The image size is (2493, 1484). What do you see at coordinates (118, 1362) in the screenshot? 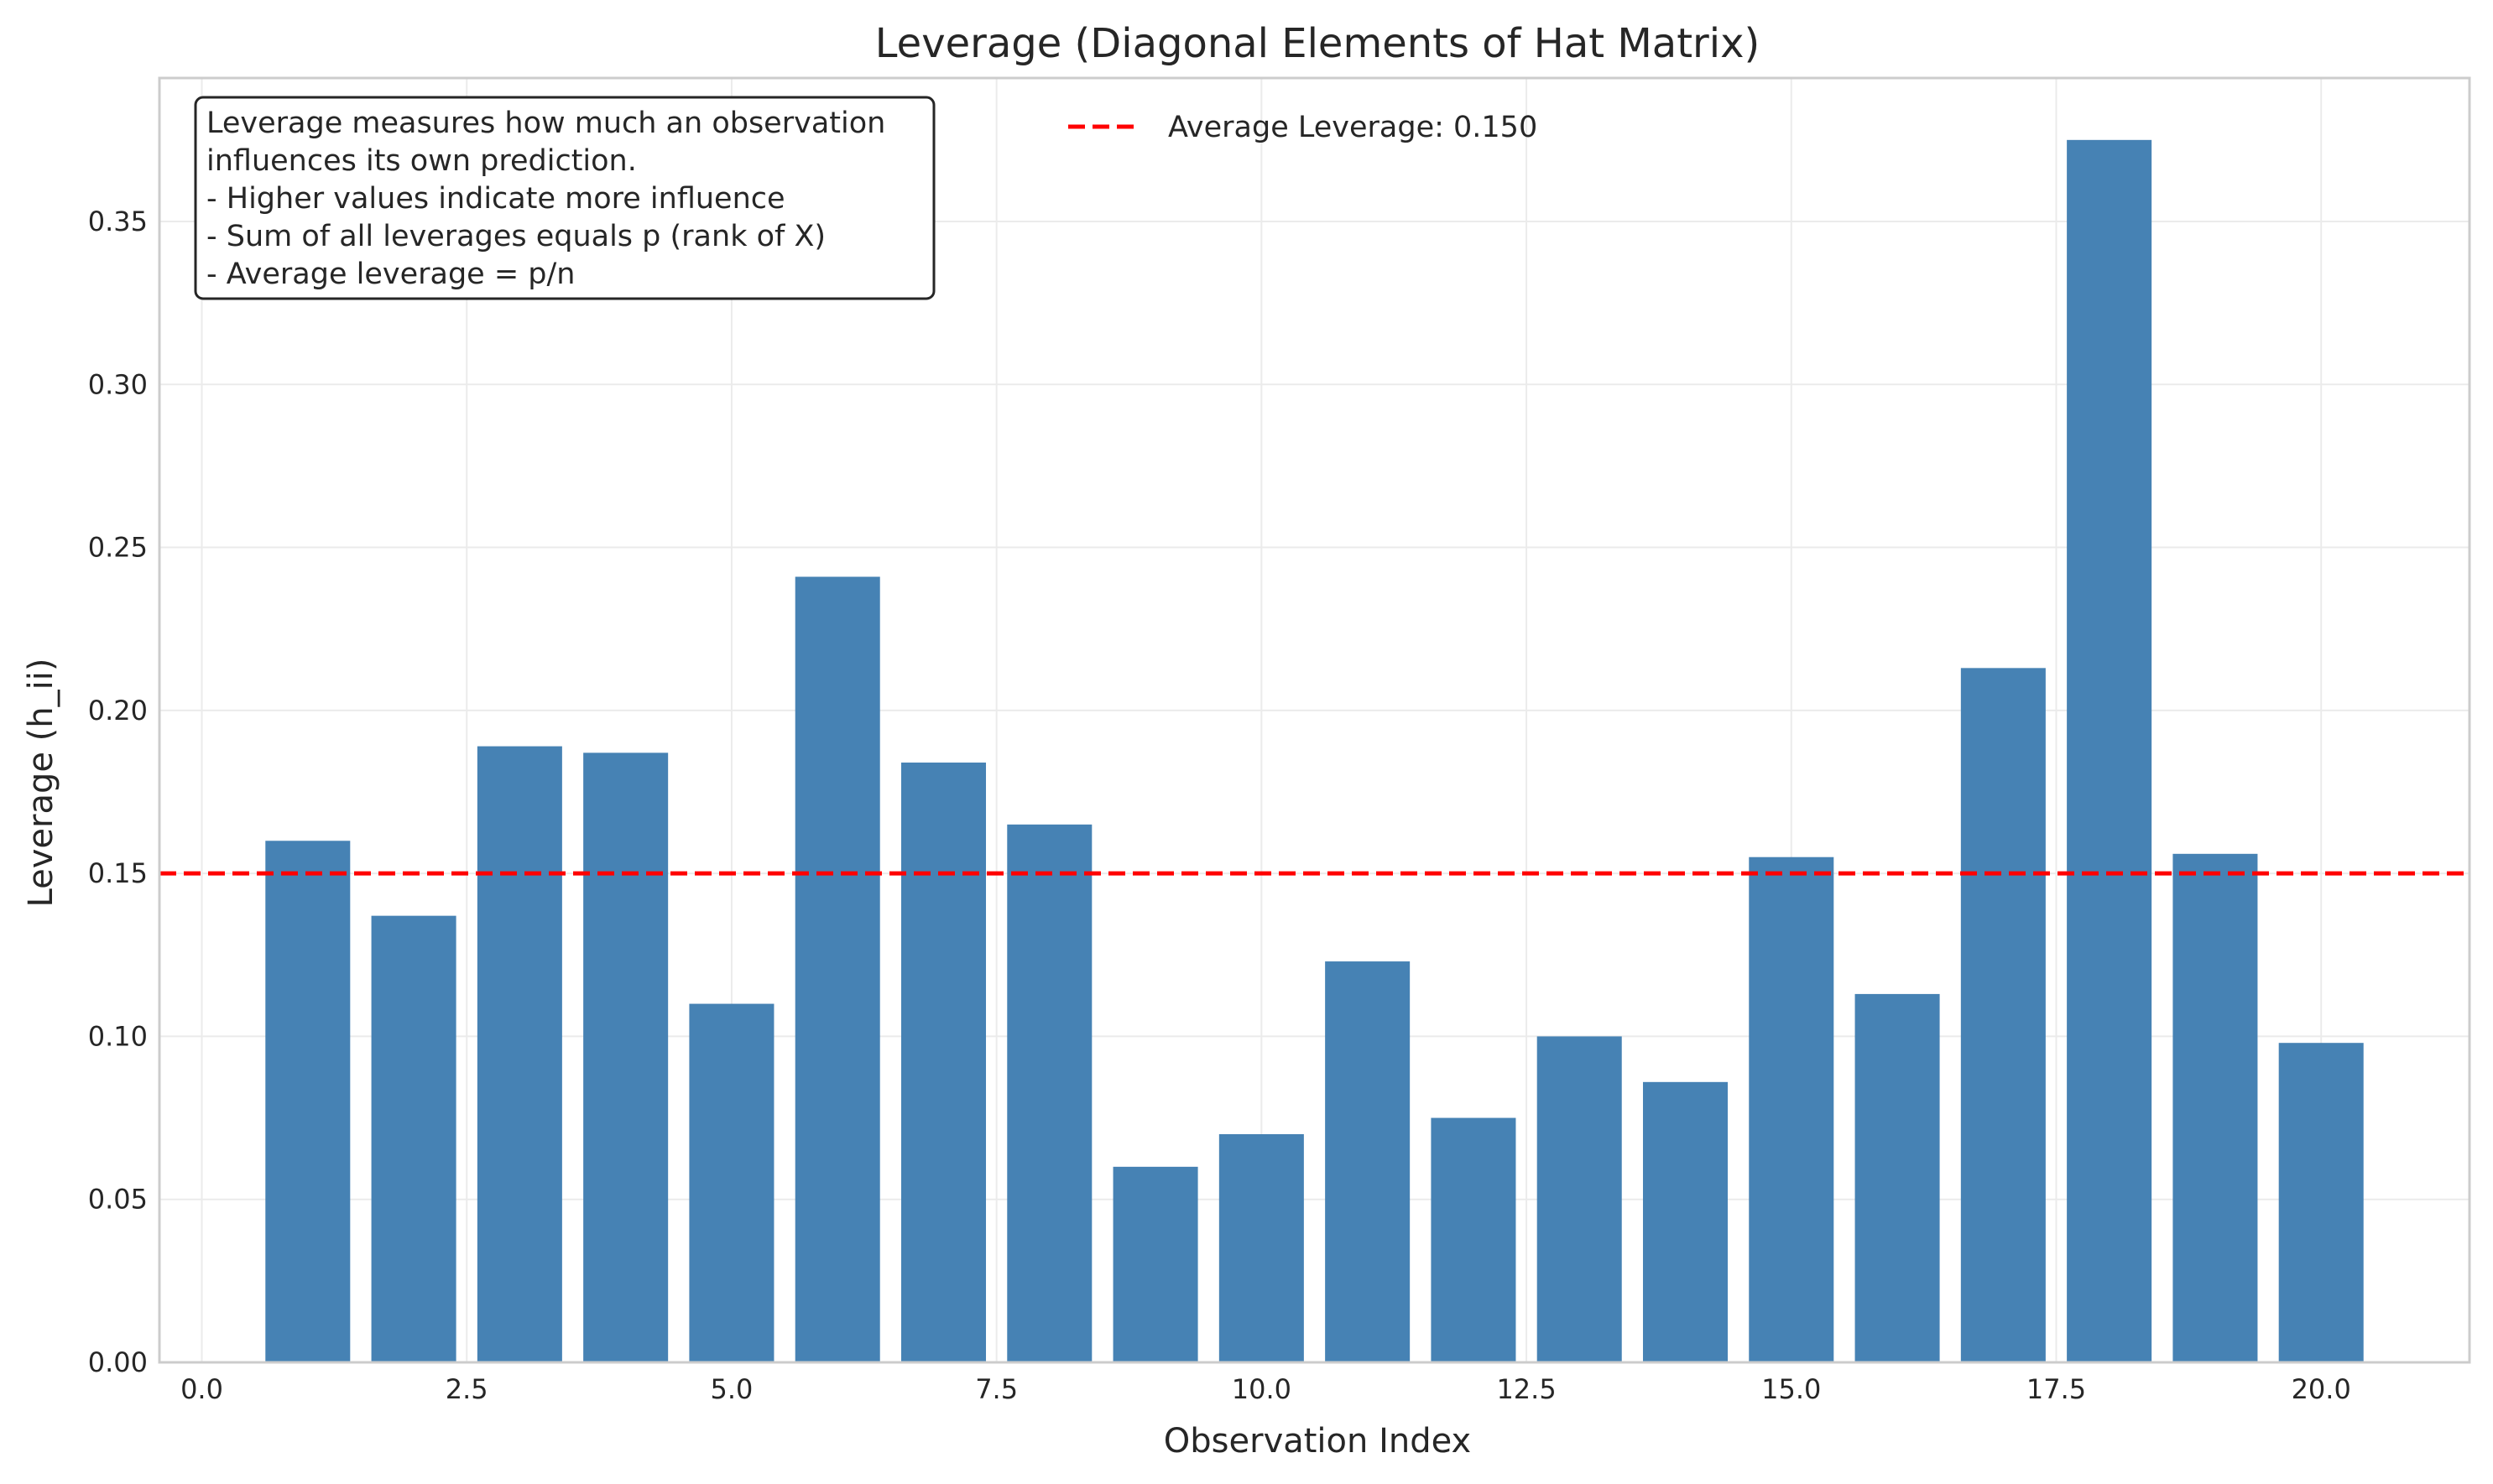
I see `y-tick-label: 0.00` at bounding box center [118, 1362].